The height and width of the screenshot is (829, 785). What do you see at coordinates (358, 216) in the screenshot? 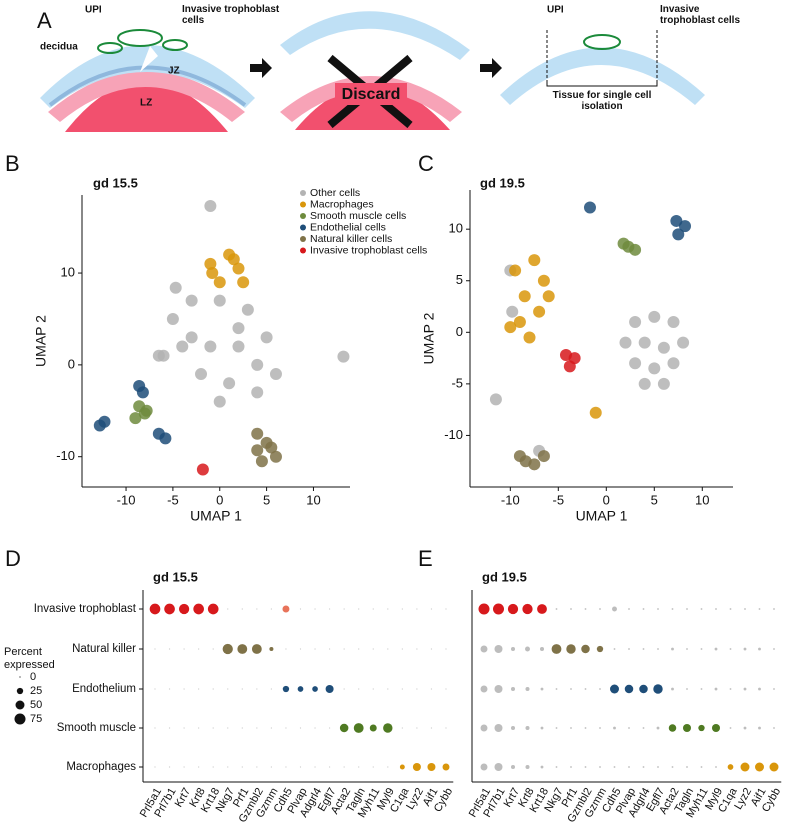
I see `legend-label: Smooth muscle cells` at bounding box center [358, 216].